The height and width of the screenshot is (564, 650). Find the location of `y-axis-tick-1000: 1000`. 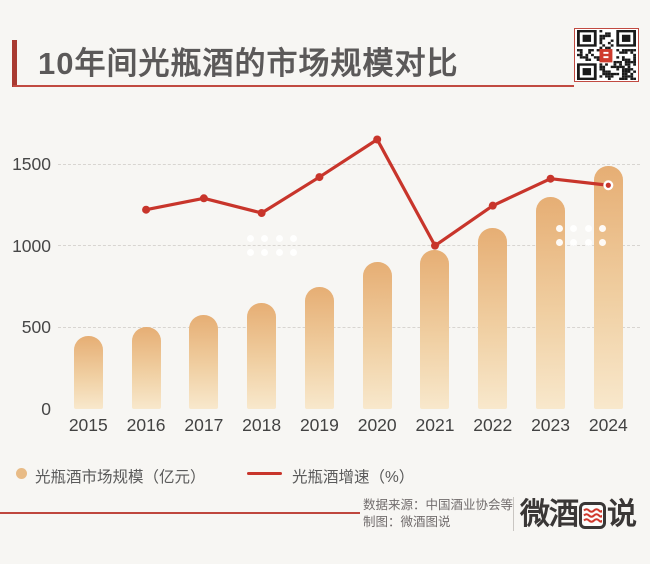

y-axis-tick-1000: 1000 is located at coordinates (31, 245).